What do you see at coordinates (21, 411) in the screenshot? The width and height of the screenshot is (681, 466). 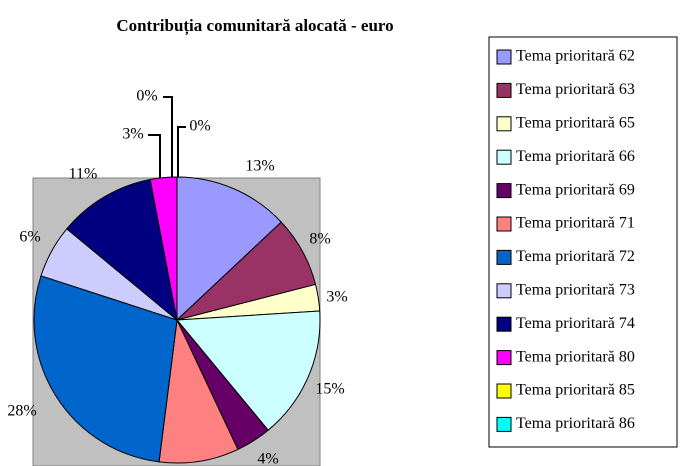 I see `data-label: 28%` at bounding box center [21, 411].